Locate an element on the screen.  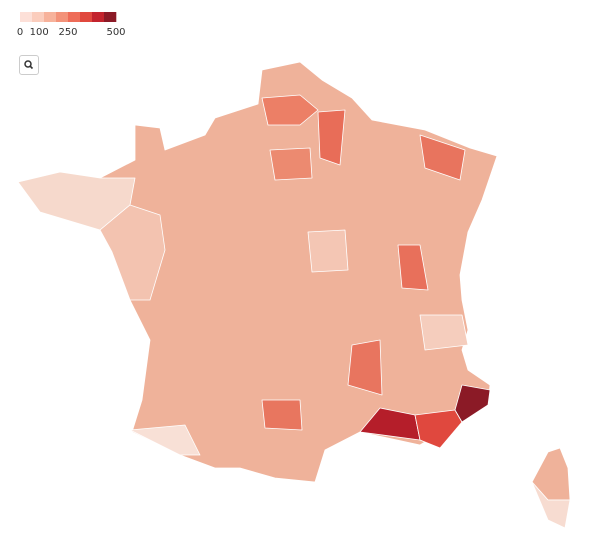
search-icon is located at coordinates (29, 65).